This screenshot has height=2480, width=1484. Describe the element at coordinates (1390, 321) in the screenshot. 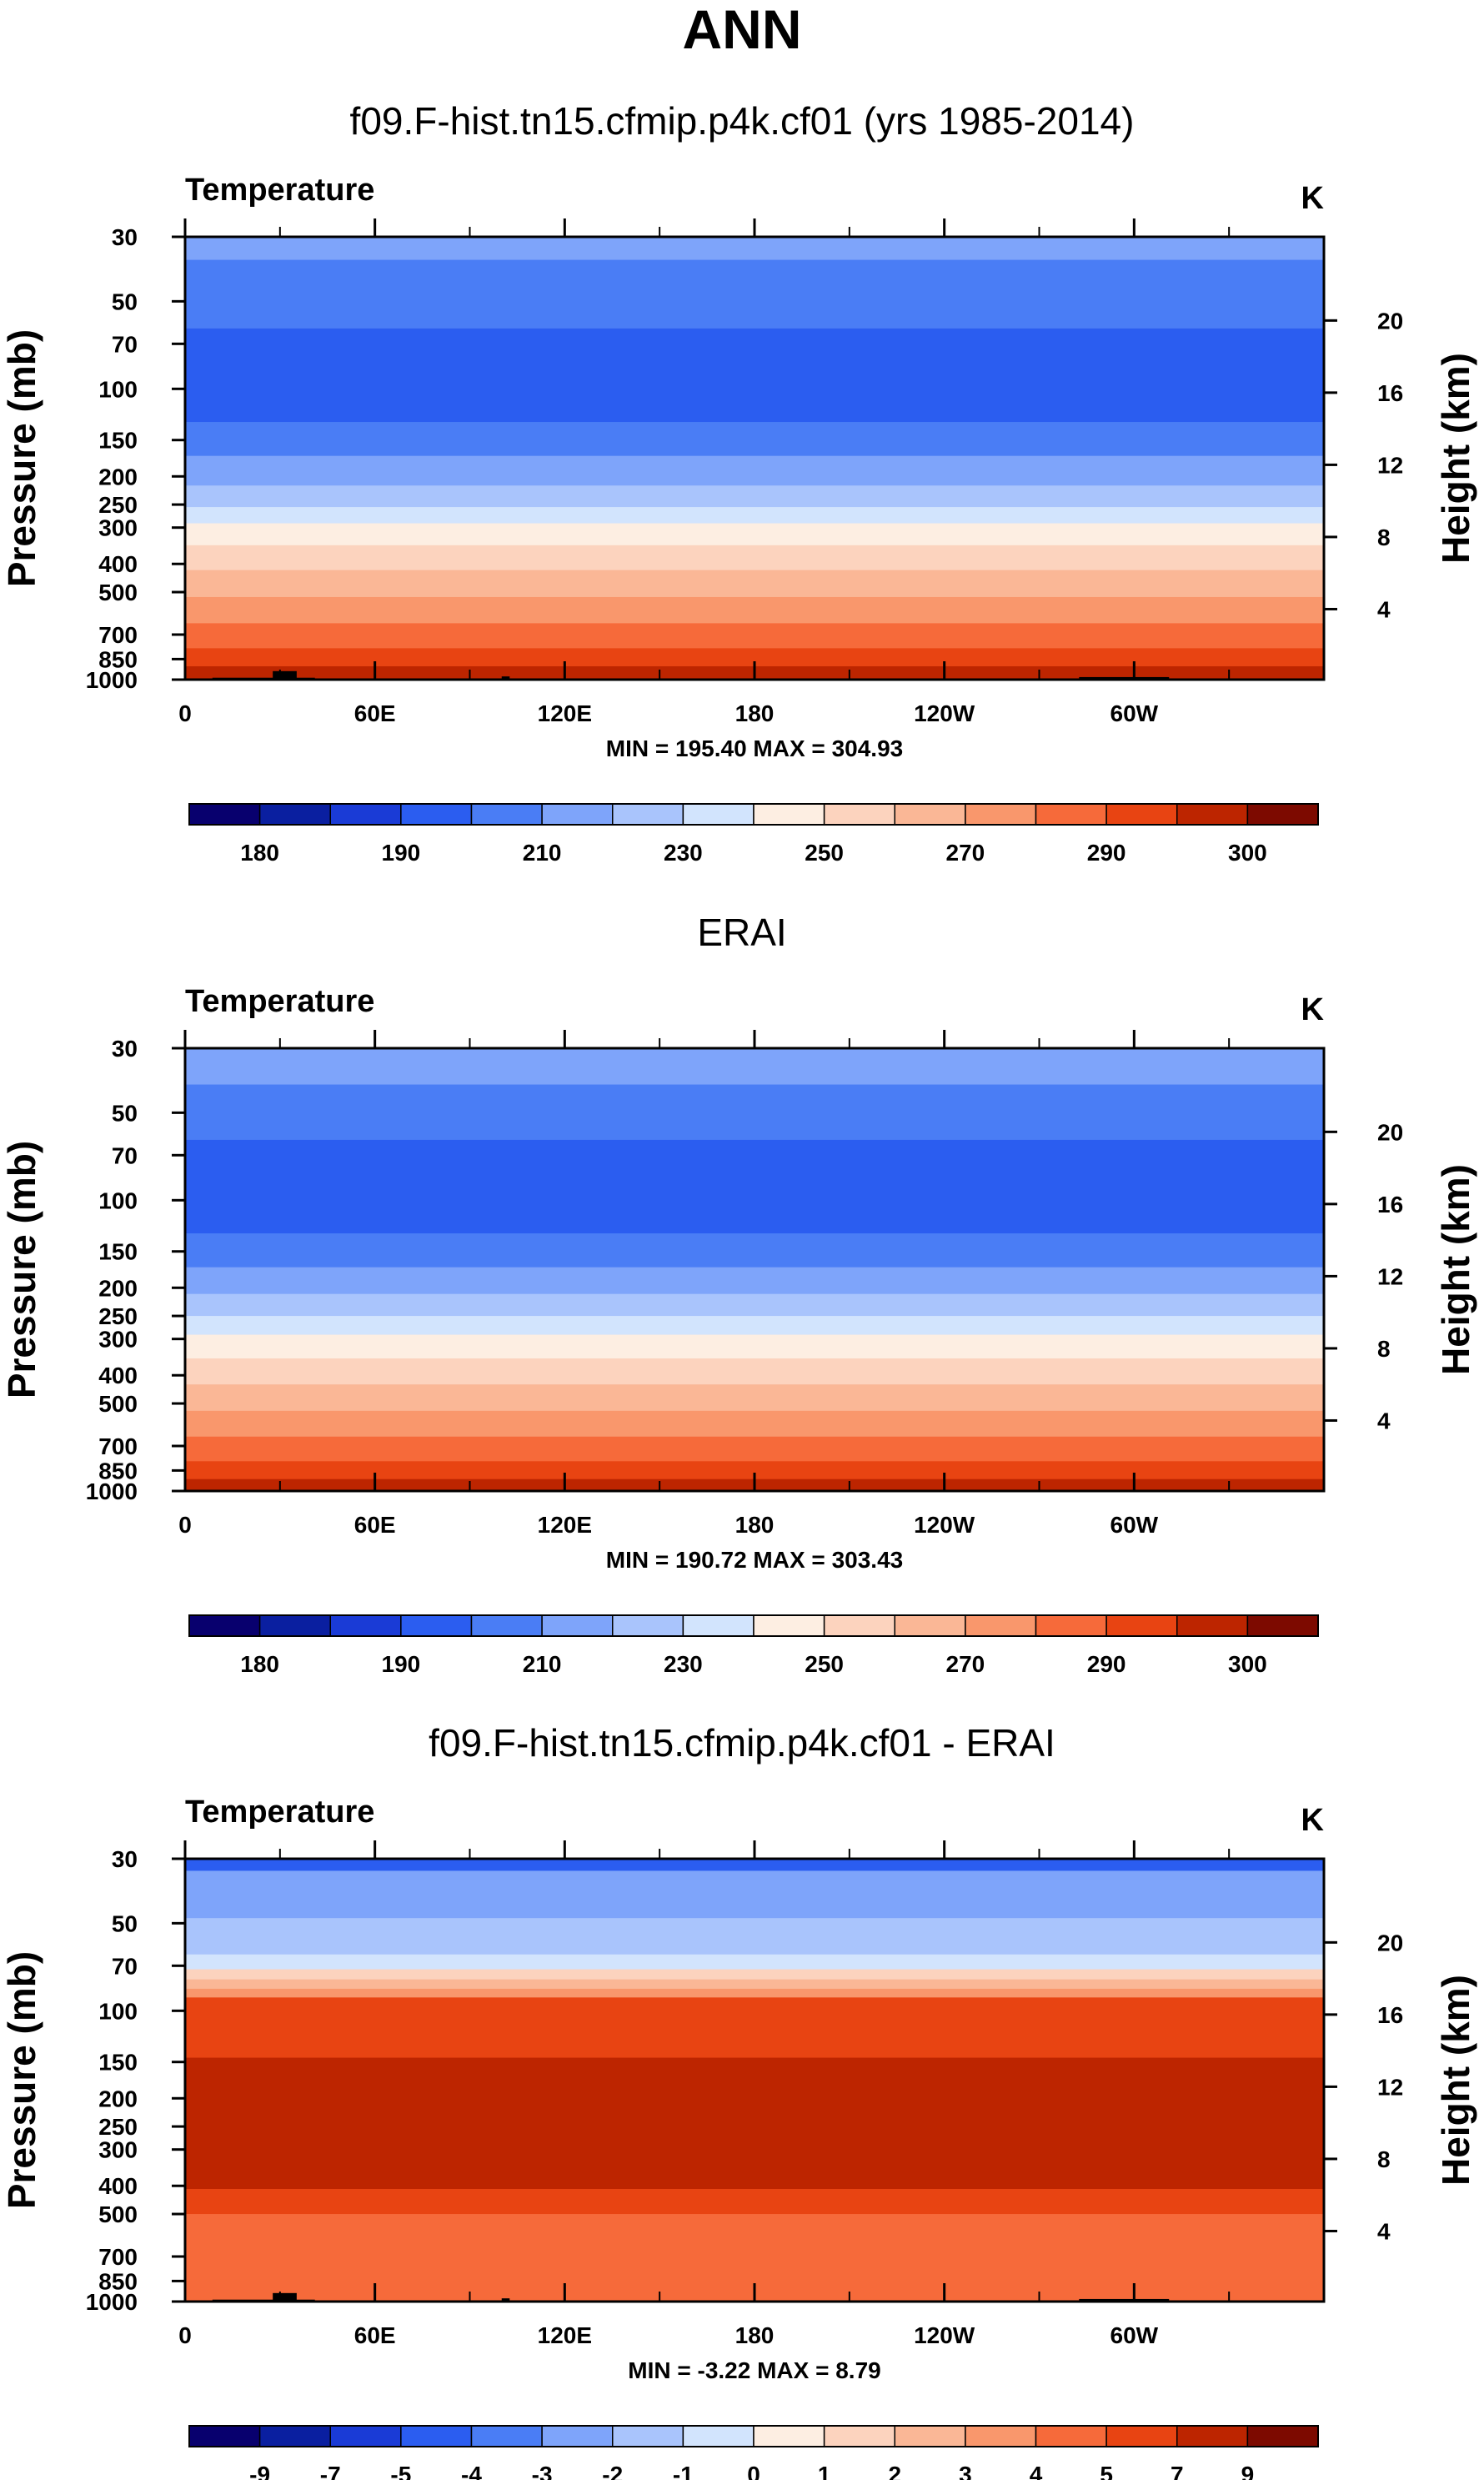

I see `y2-tick-label: 20` at that location.